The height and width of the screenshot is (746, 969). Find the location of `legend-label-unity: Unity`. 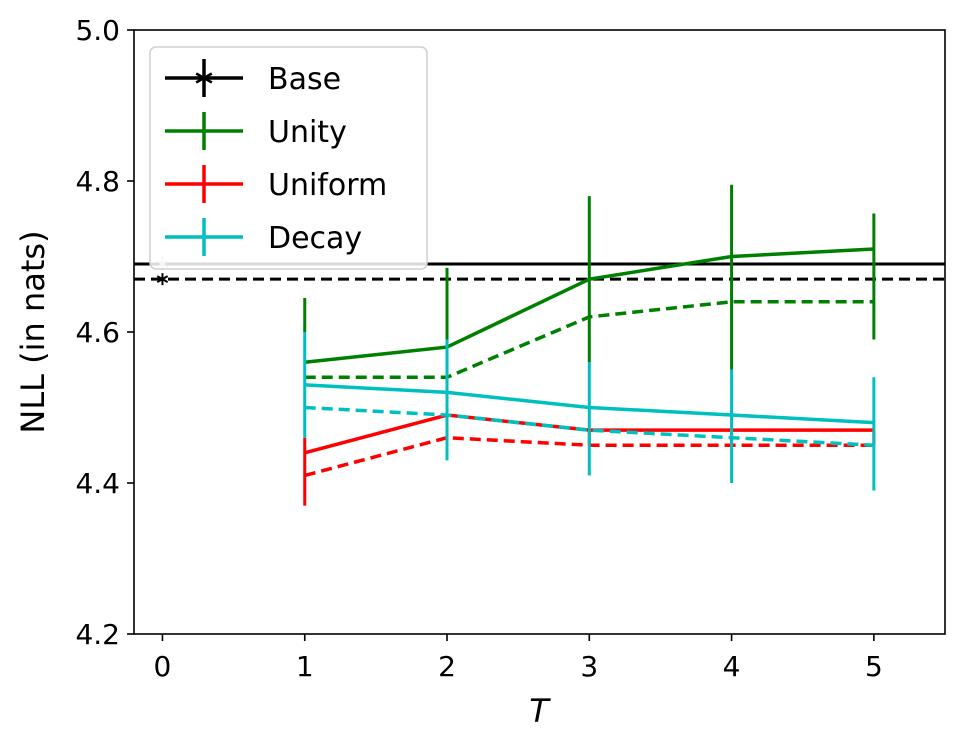

legend-label-unity: Unity is located at coordinates (307, 132).